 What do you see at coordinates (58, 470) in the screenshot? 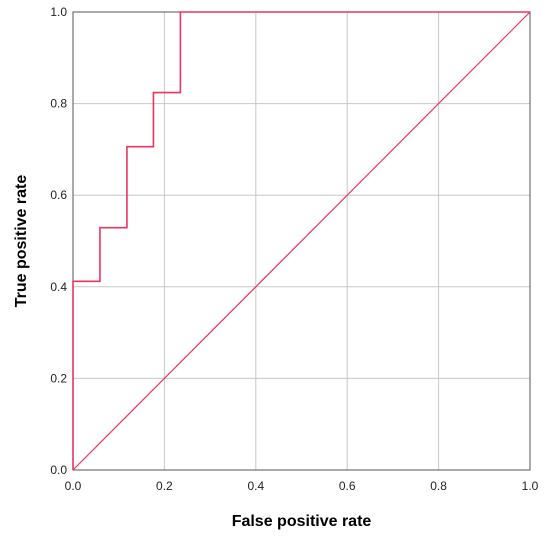
I see `y-tick-label: 0.0` at bounding box center [58, 470].